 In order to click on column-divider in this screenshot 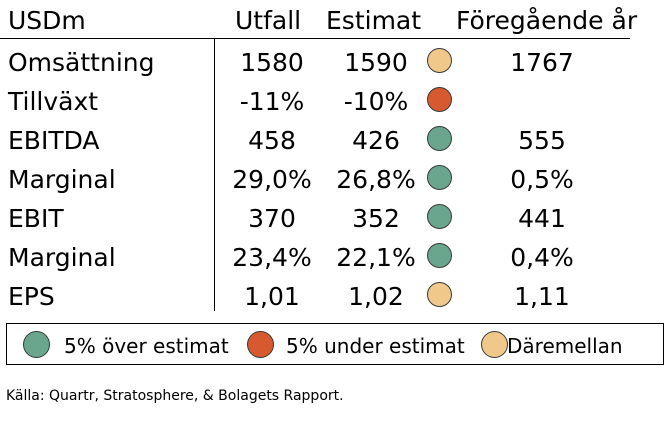, I will do `click(214, 174)`.